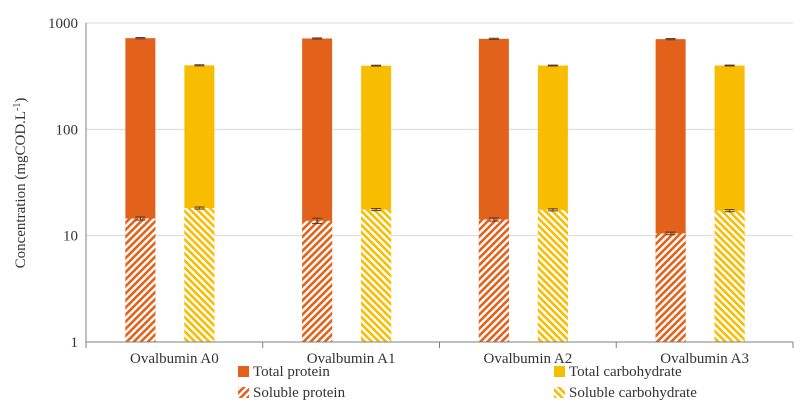  What do you see at coordinates (174, 359) in the screenshot?
I see `x-category-label: Ovalbumin A0` at bounding box center [174, 359].